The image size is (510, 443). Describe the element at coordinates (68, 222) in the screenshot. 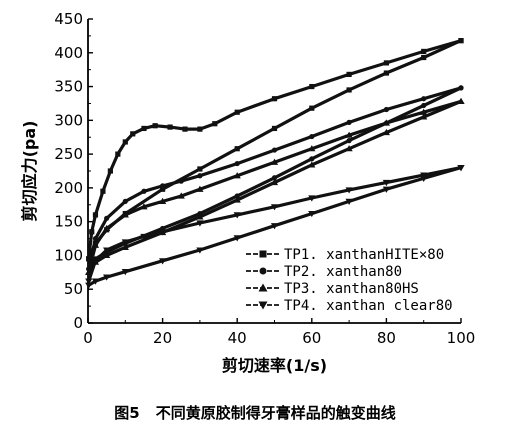

I see `y-tick-label: 150` at that location.